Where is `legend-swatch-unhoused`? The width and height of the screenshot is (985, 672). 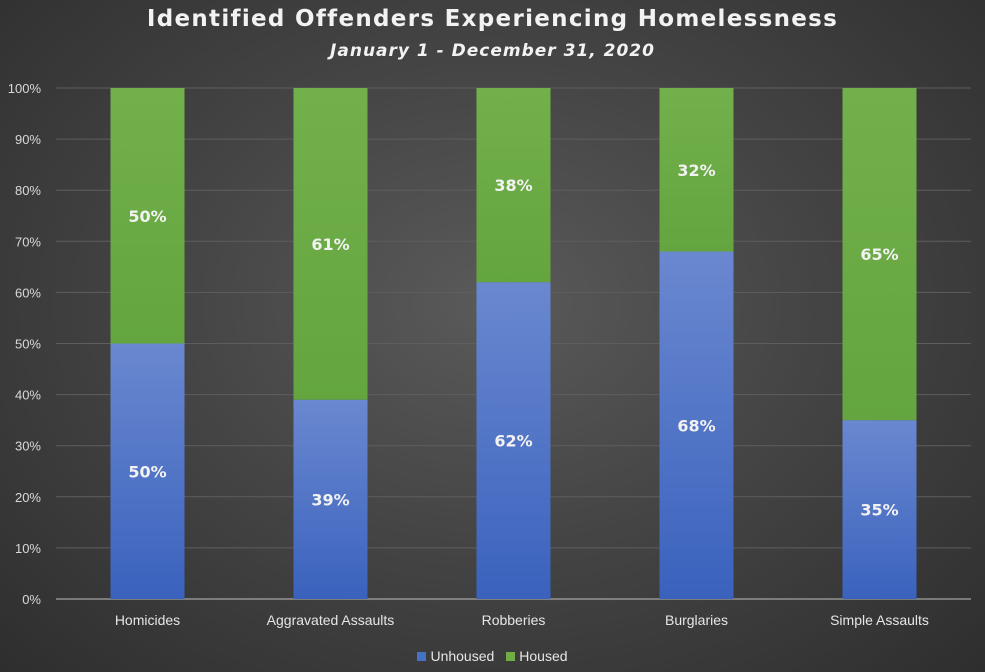 legend-swatch-unhoused is located at coordinates (422, 656).